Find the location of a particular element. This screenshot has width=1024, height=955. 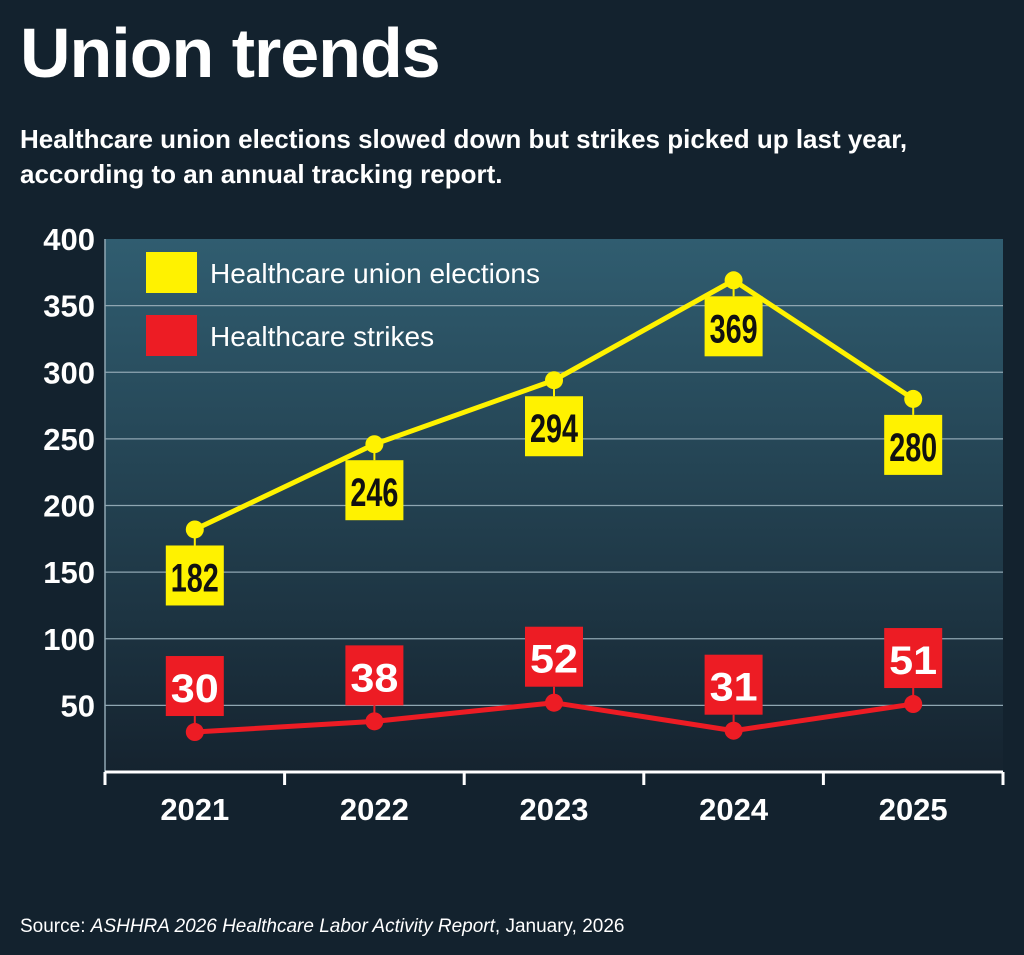

y-tick-label: 100 is located at coordinates (69, 639).